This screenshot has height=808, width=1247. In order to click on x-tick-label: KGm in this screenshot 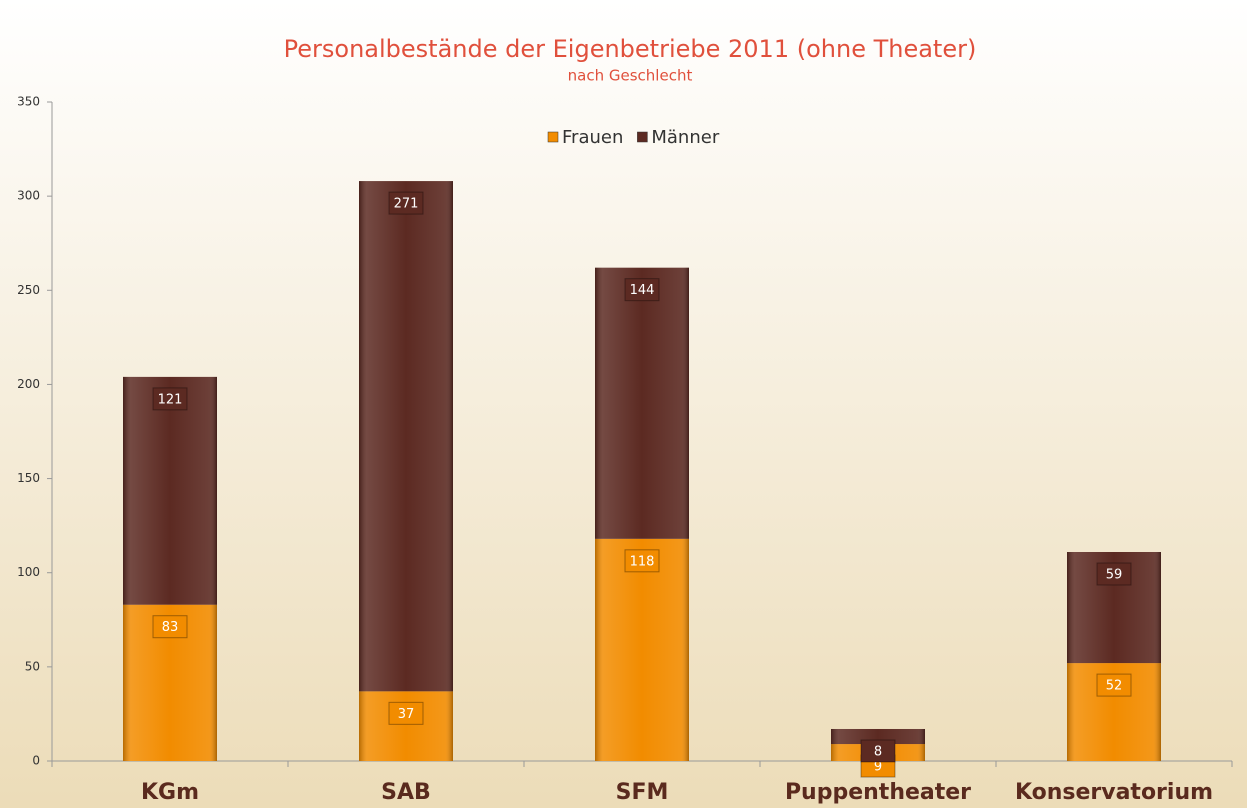, I will do `click(170, 792)`.